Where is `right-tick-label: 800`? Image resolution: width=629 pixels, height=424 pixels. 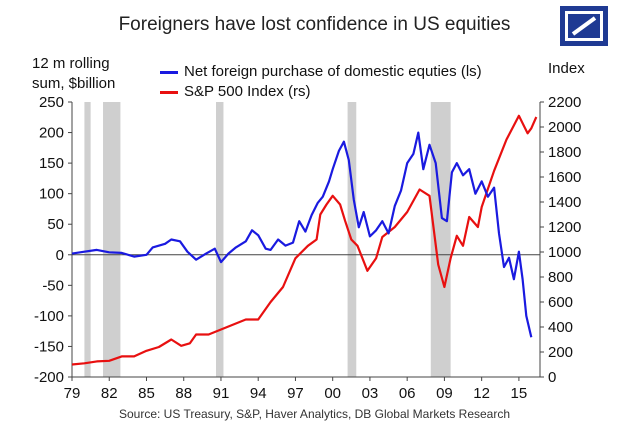 right-tick-label: 800 is located at coordinates (560, 277).